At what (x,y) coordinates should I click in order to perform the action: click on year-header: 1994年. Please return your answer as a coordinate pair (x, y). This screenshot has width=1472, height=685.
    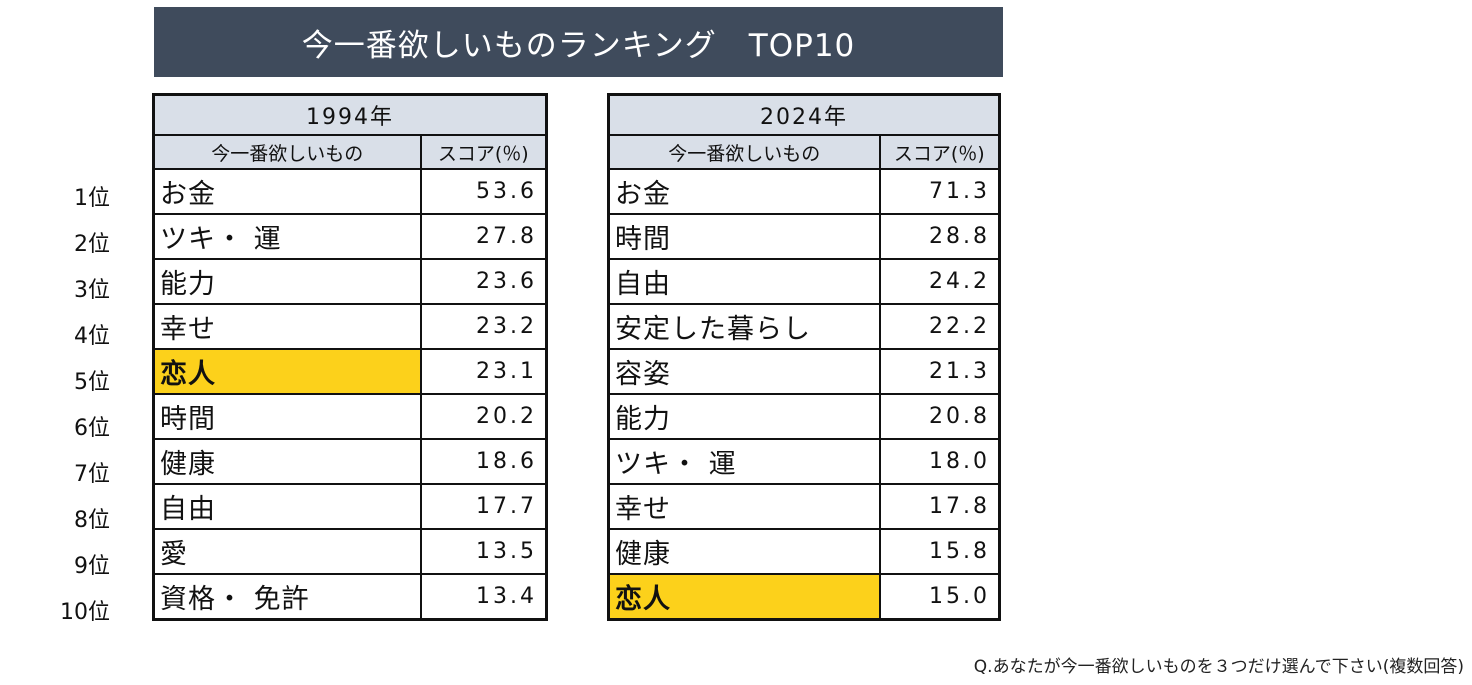
    Looking at the image, I should click on (350, 114).